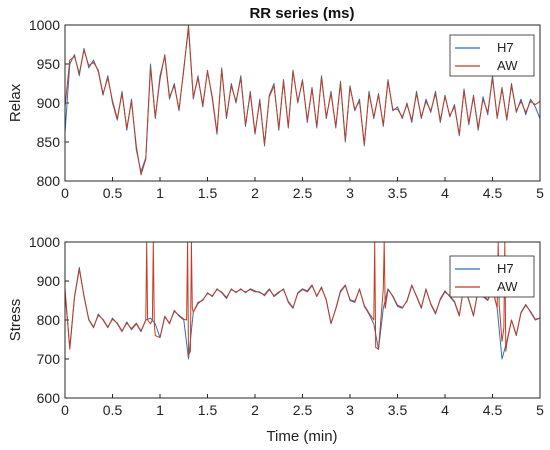 This screenshot has width=550, height=450. Describe the element at coordinates (301, 13) in the screenshot. I see `chart-title: RR series (ms)` at that location.